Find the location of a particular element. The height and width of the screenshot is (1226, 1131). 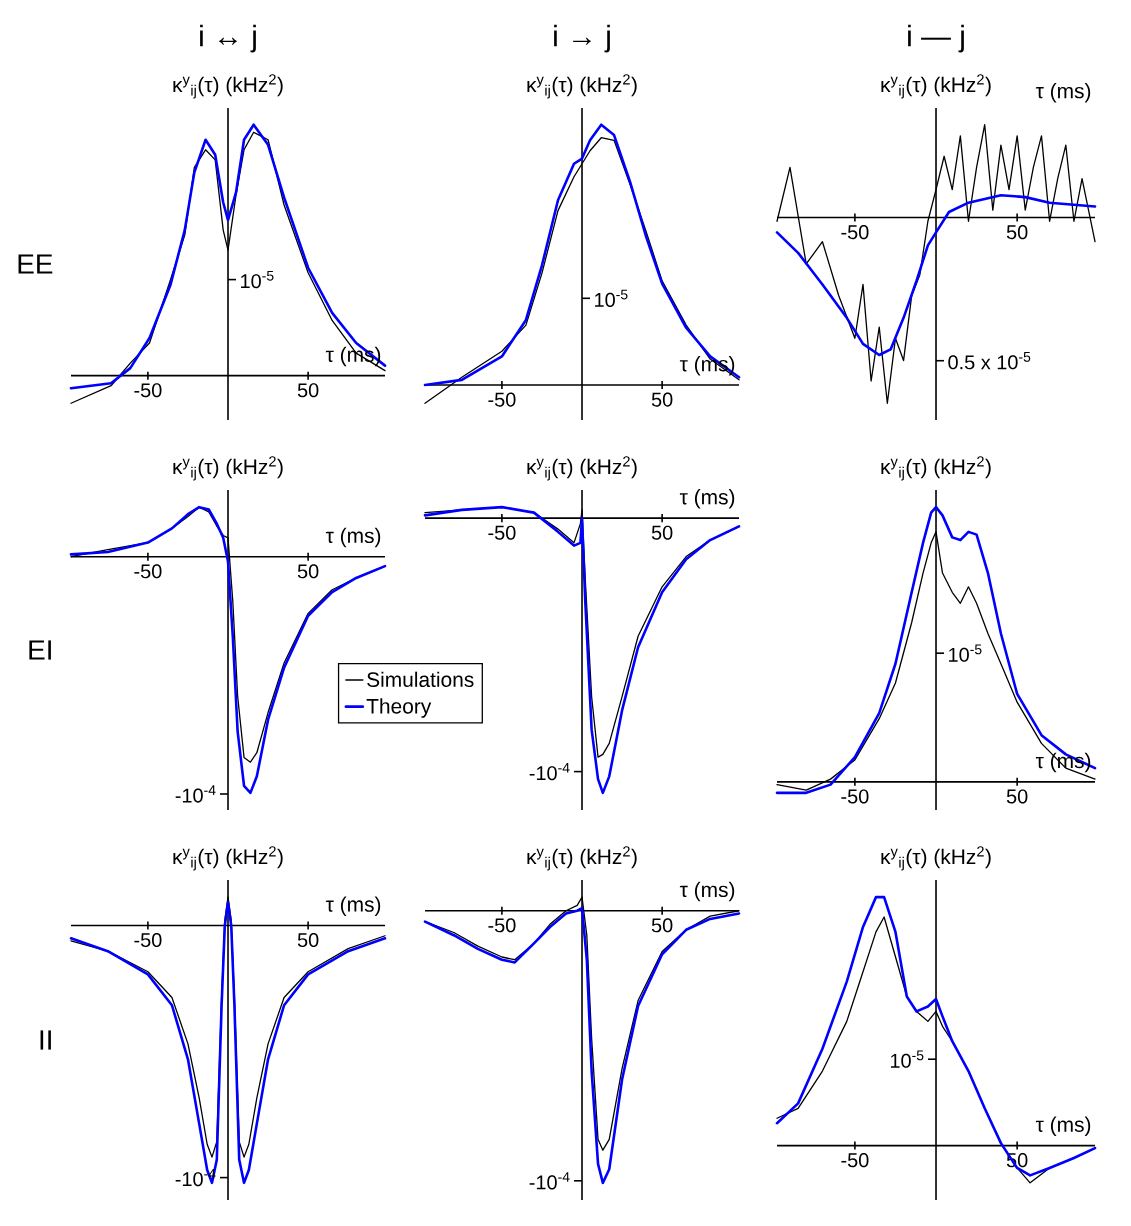

legend-label: Simulations is located at coordinates (420, 679).